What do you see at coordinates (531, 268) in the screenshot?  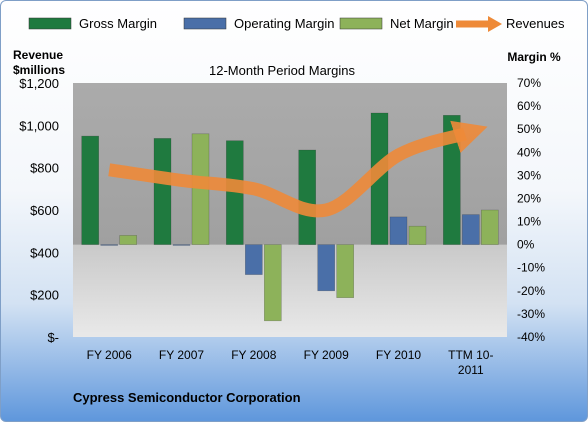 I see `right-tick-label: -10%` at bounding box center [531, 268].